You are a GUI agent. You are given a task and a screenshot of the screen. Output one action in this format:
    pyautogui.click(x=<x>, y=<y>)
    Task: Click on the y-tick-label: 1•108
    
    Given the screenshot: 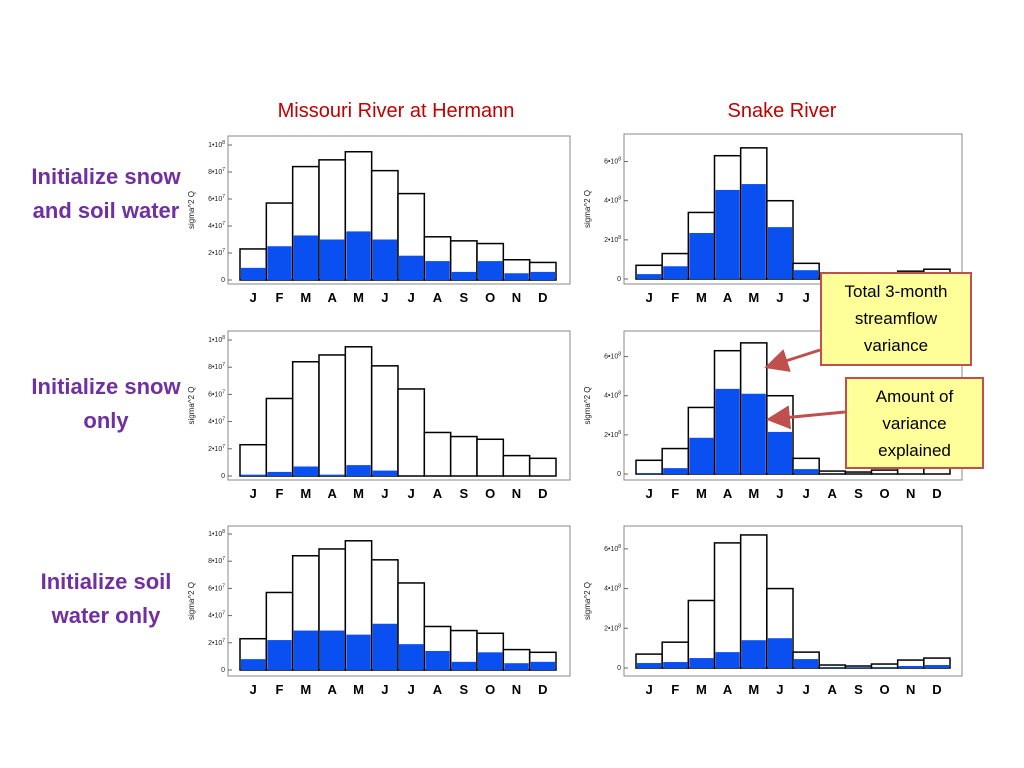 What is the action you would take?
    pyautogui.click(x=216, y=339)
    